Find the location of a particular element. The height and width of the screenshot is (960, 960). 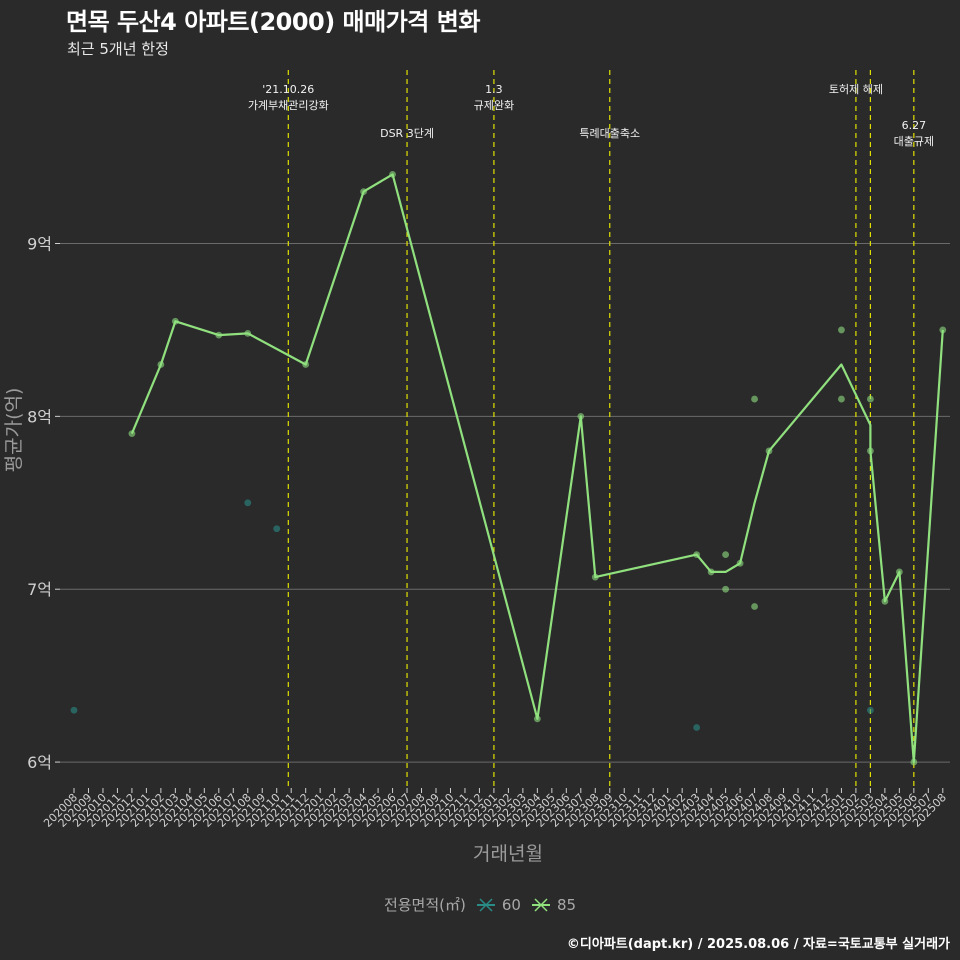

event-label: 1.3 is located at coordinates (494, 89).